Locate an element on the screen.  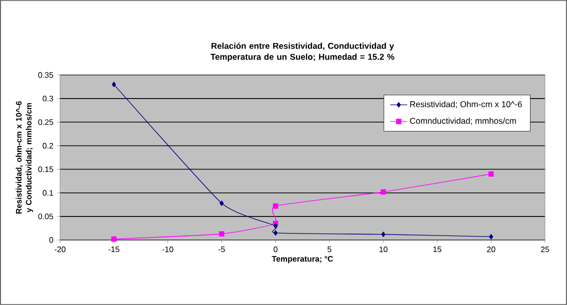
chart-title: Relación entre Resistividad, Conductividad y Temperatura de un Suelo; Humedad = 15.2 % is located at coordinates (302, 52).